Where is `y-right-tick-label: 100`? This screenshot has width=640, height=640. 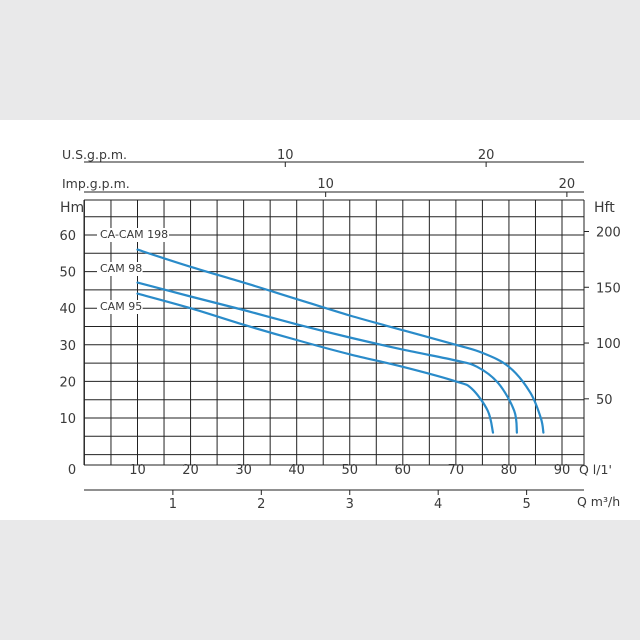 y-right-tick-label: 100 is located at coordinates (608, 344).